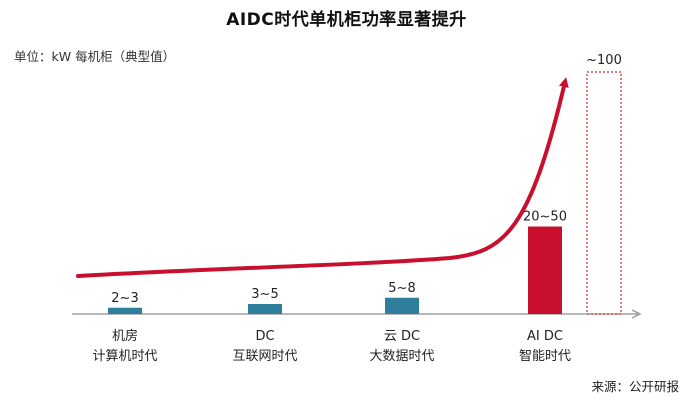  What do you see at coordinates (346, 20) in the screenshot?
I see `chart-title: AIDC时代单机柜功率显著提升` at bounding box center [346, 20].